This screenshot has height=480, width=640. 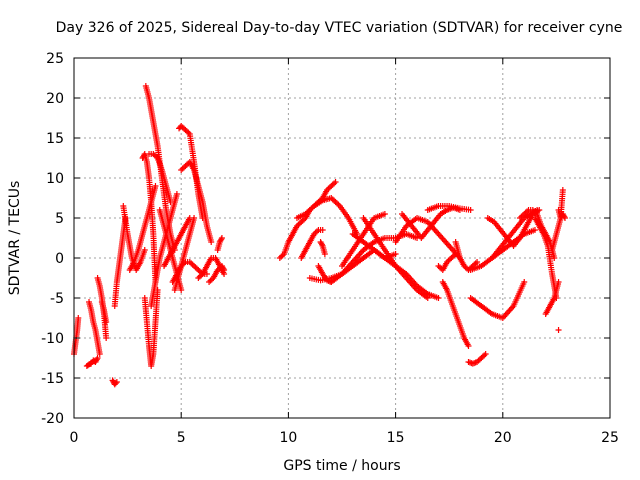 What do you see at coordinates (57, 299) in the screenshot?
I see `y-tick-label: -5` at bounding box center [57, 299].